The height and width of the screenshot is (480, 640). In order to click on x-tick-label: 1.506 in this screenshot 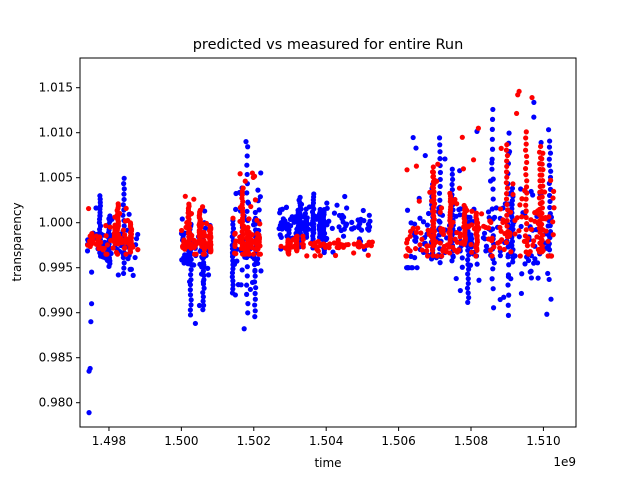, I will do `click(398, 441)`.